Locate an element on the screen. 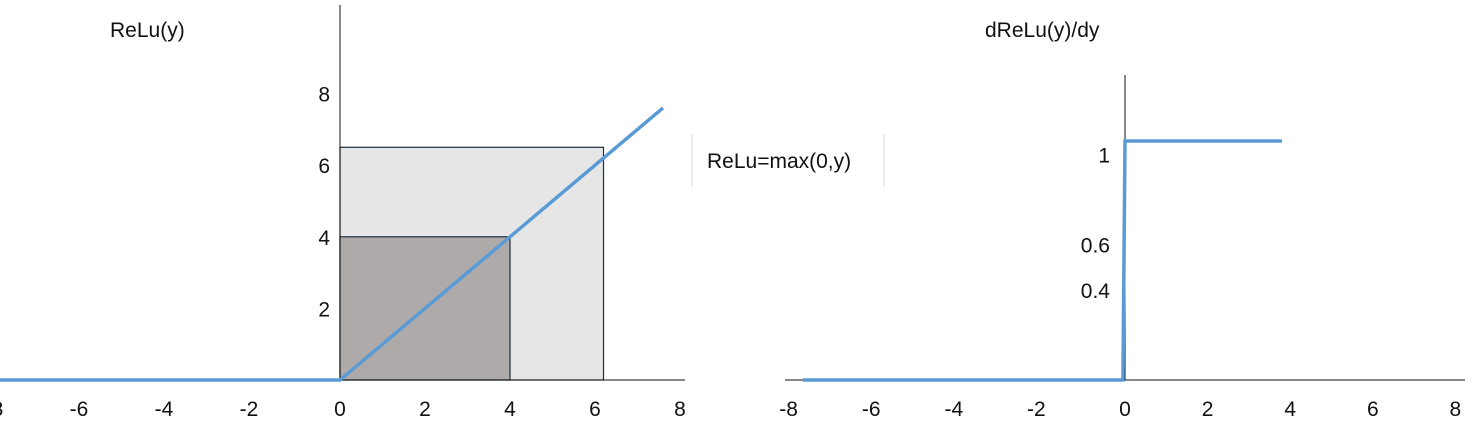  y-tick-label: 4 is located at coordinates (324, 238).